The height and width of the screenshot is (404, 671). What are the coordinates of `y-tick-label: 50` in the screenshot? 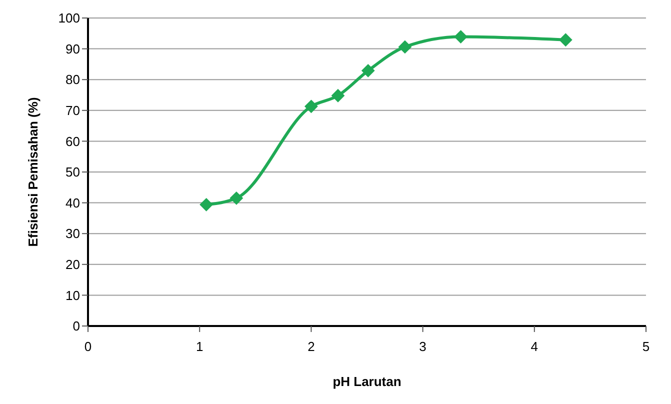 It's located at (73, 172).